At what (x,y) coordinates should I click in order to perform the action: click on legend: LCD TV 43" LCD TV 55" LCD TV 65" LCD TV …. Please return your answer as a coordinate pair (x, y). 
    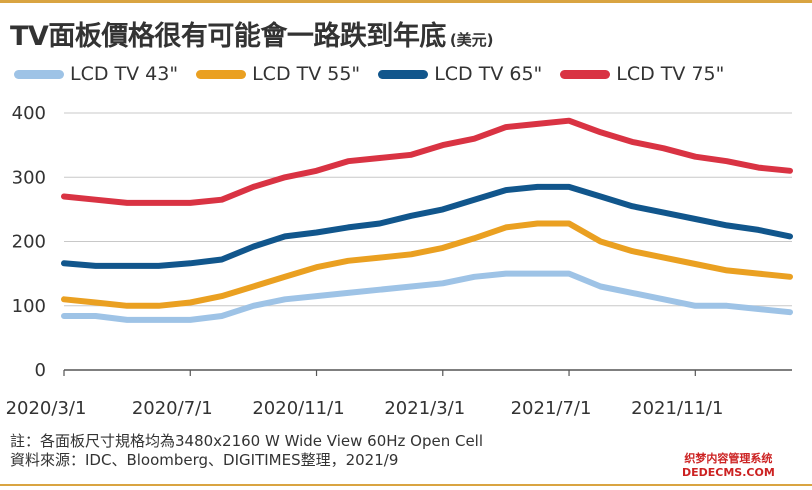
    Looking at the image, I should click on (378, 74).